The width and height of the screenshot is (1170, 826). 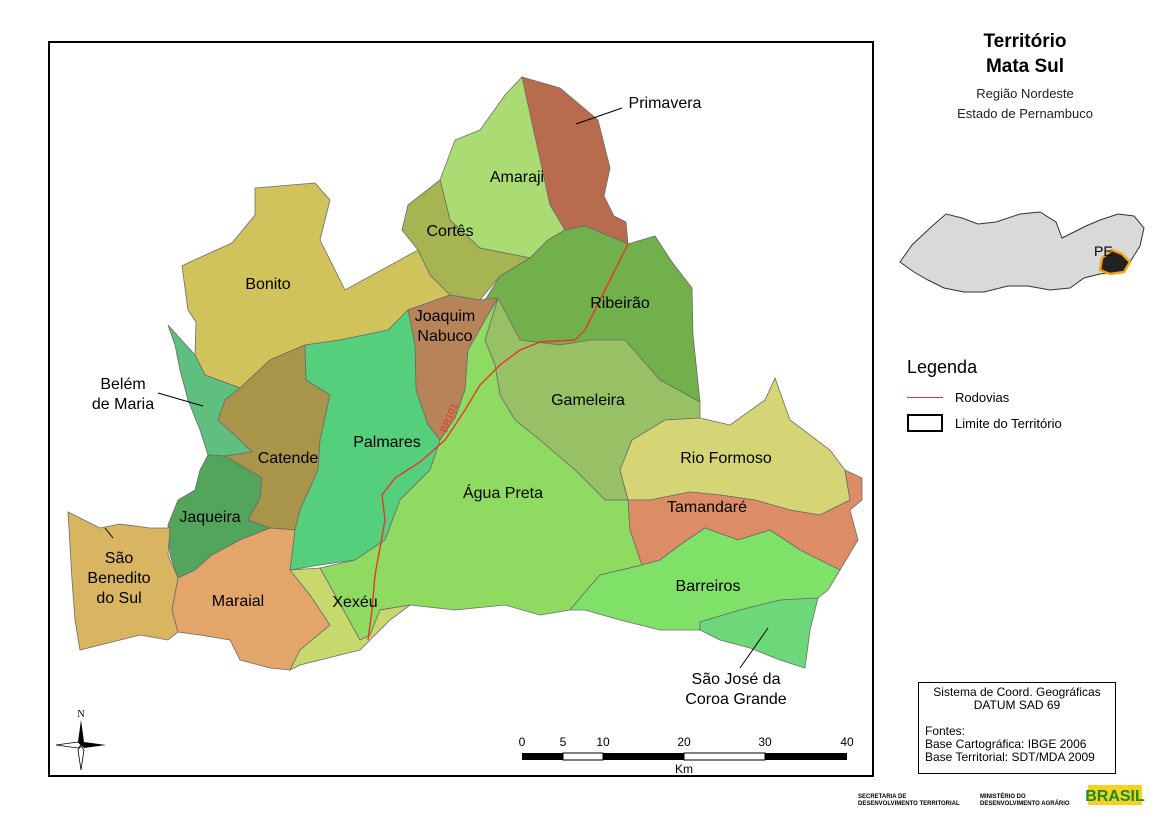 I want to click on municipality-label-catende: Catende, so click(x=288, y=458).